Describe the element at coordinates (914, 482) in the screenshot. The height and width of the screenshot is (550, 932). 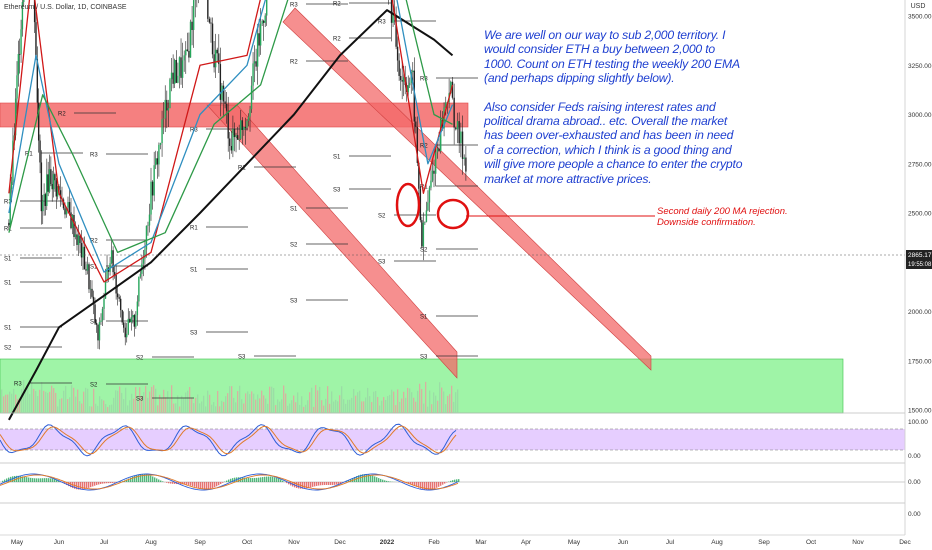
I see `pane-tick-label: 0.00` at that location.